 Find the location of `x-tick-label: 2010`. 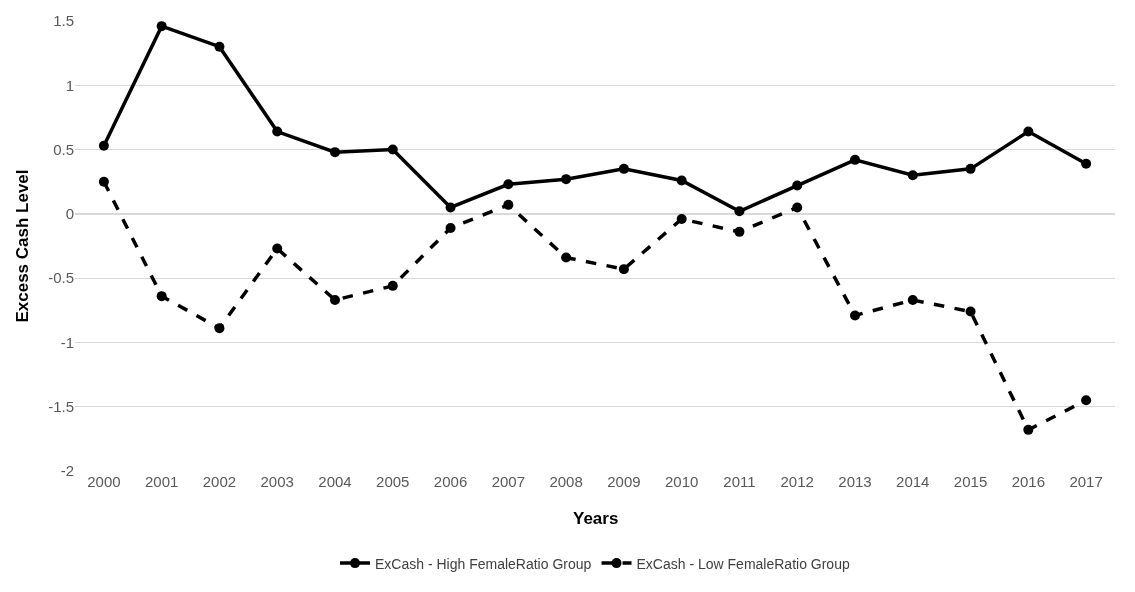

x-tick-label: 2010 is located at coordinates (681, 481).